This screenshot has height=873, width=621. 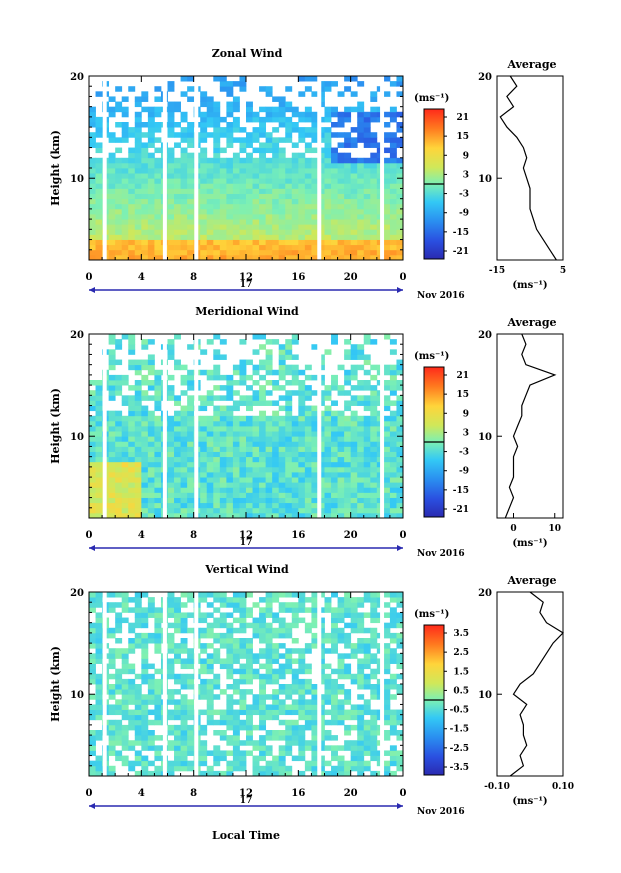 I want to click on colorbar-tick-label: -9, so click(x=464, y=214).